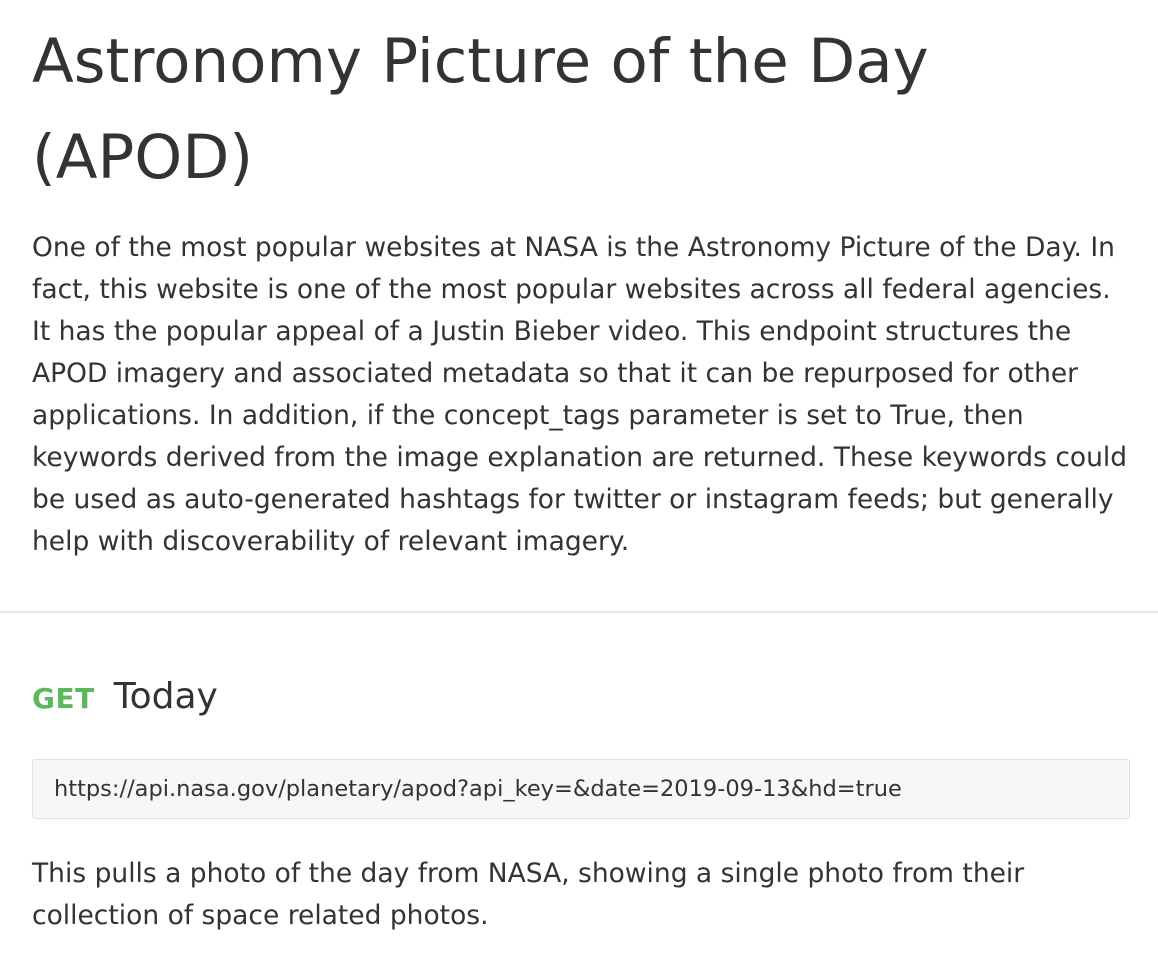 This screenshot has width=1158, height=978. I want to click on endpoint-heading: GET Today, so click(125, 696).